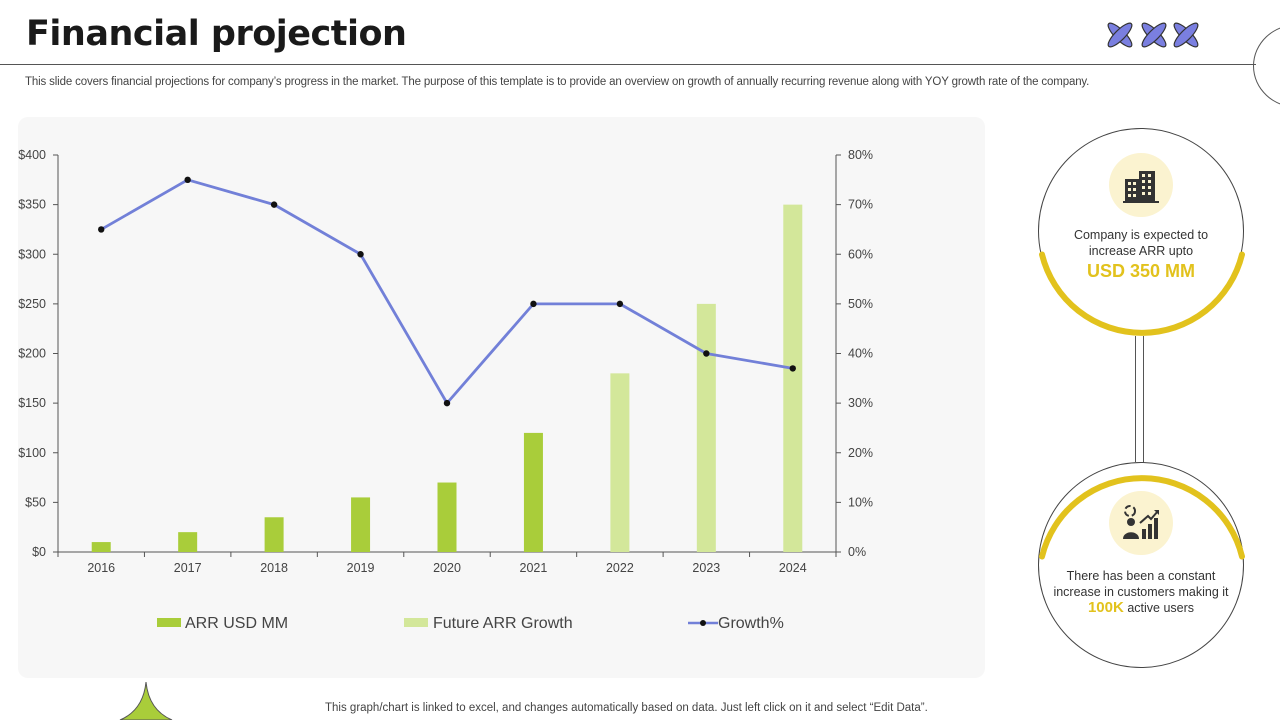 The image size is (1280, 720). I want to click on x-axis-tick-label: 2024, so click(793, 568).